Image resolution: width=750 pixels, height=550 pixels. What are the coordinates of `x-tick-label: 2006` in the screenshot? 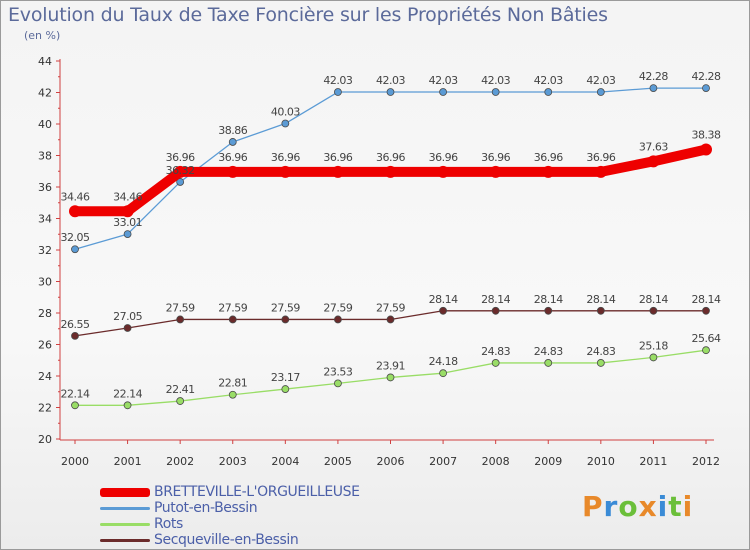 It's located at (391, 461).